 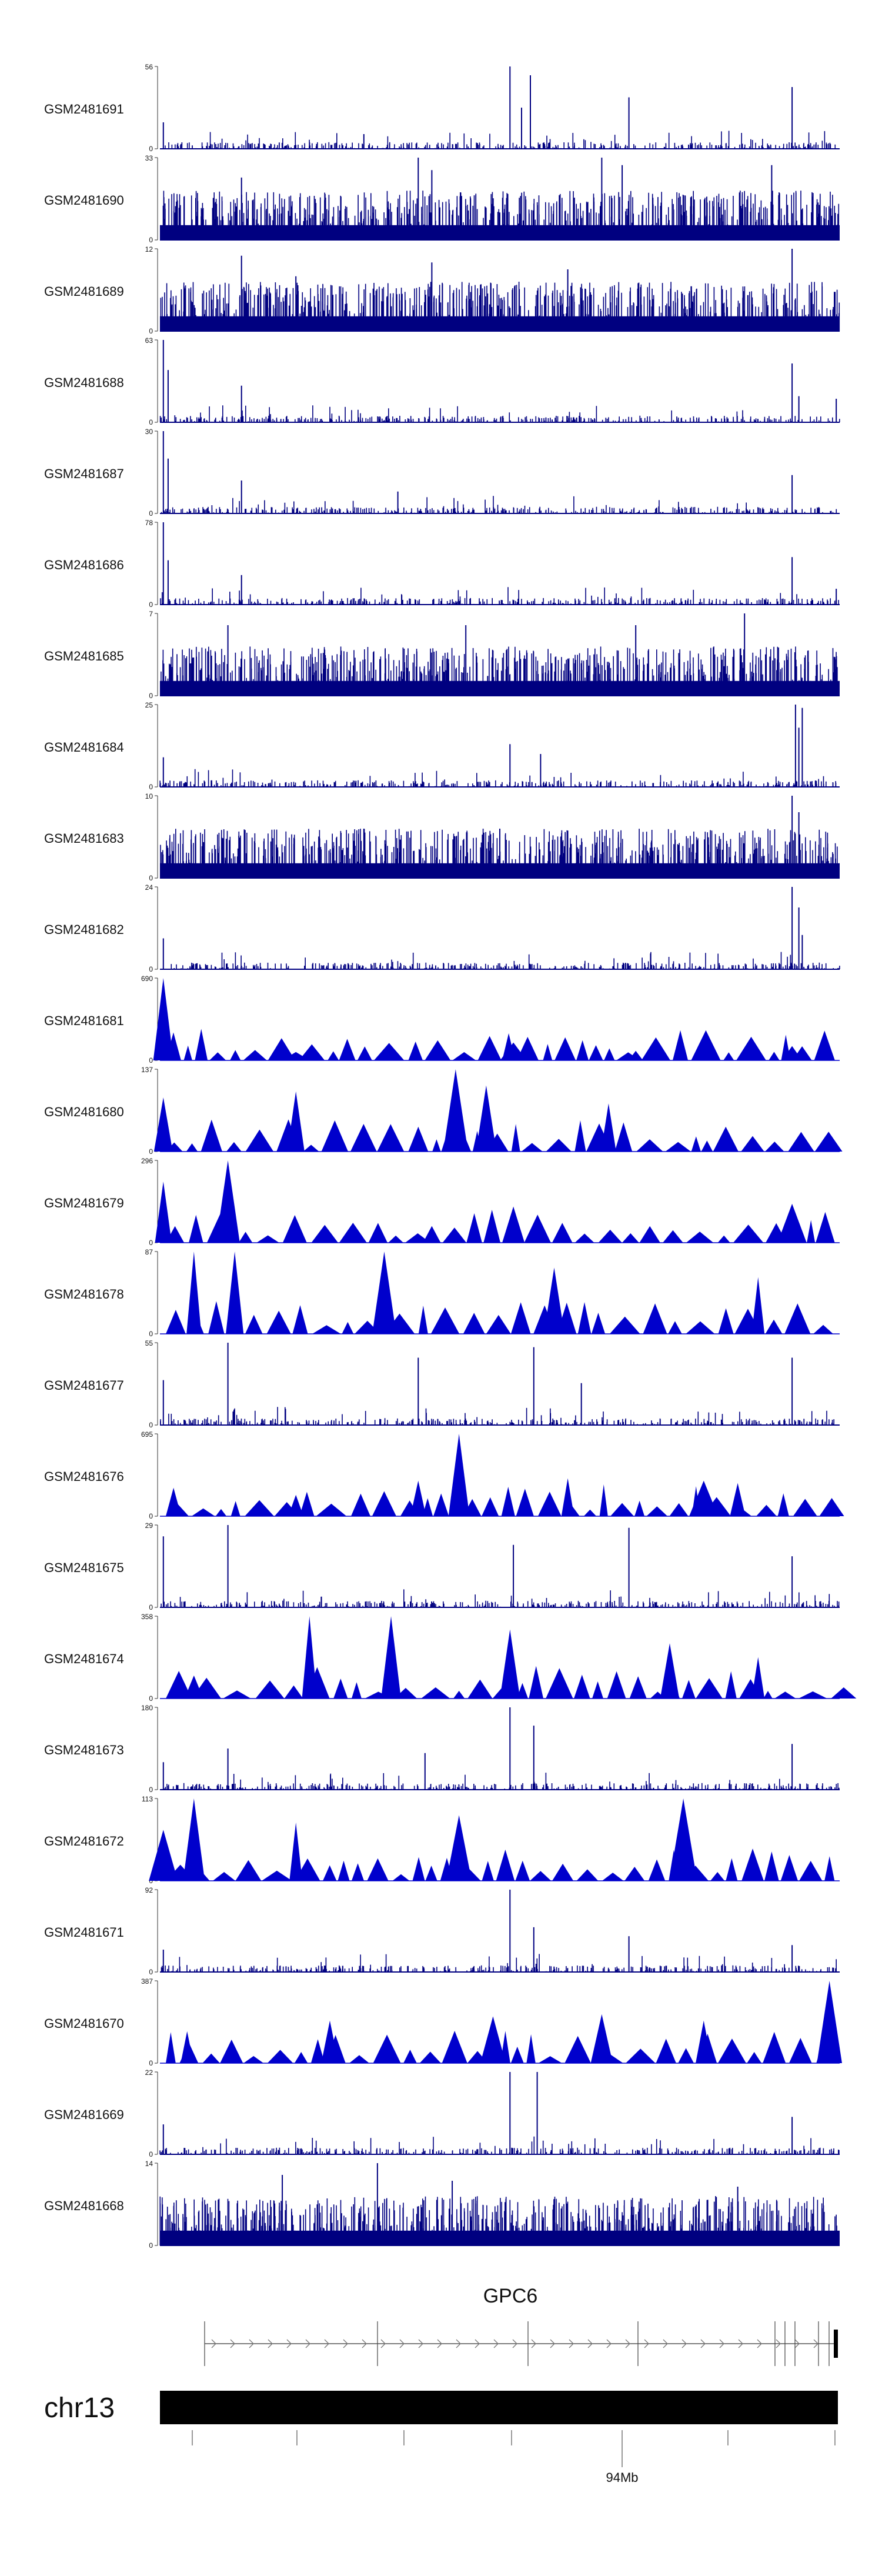 I want to click on y-max-label: 10, so click(x=149, y=796).